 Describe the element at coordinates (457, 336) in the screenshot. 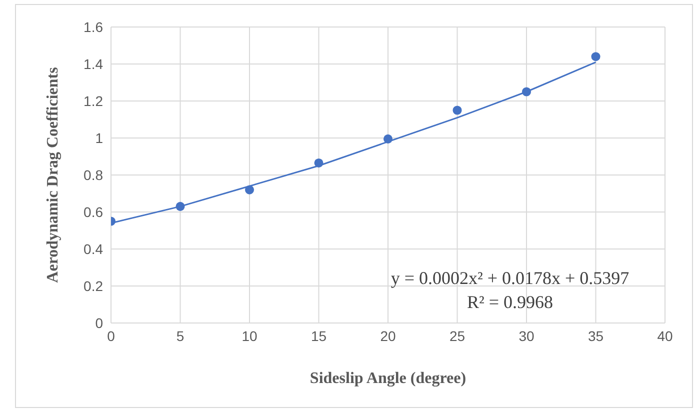

I see `x-tick-label: 25` at that location.